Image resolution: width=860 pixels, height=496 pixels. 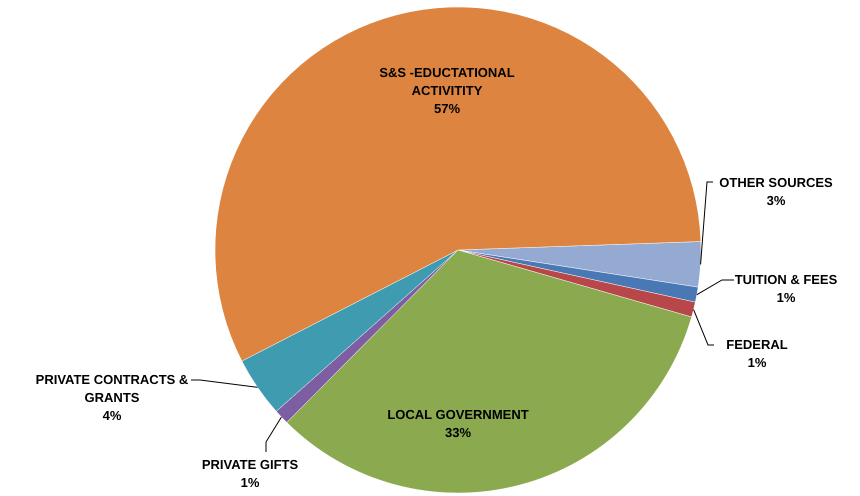 I want to click on data-label: 4%, so click(x=112, y=415).